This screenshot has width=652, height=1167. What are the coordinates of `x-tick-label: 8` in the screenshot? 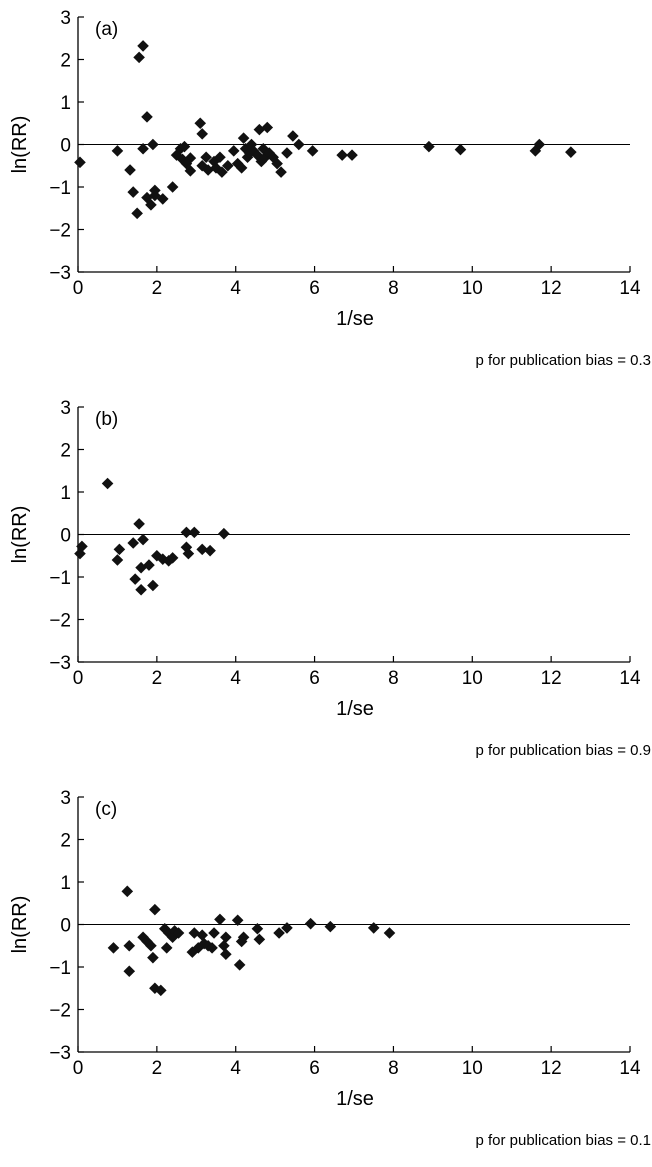 It's located at (393, 288).